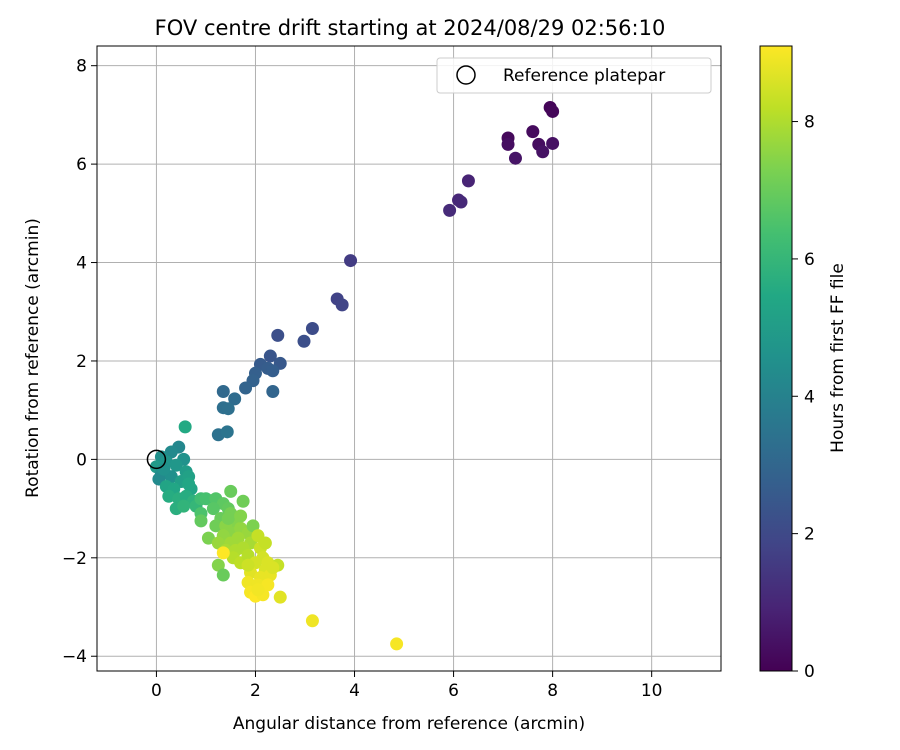  What do you see at coordinates (81, 460) in the screenshot?
I see `y-tick-label: 0` at bounding box center [81, 460].